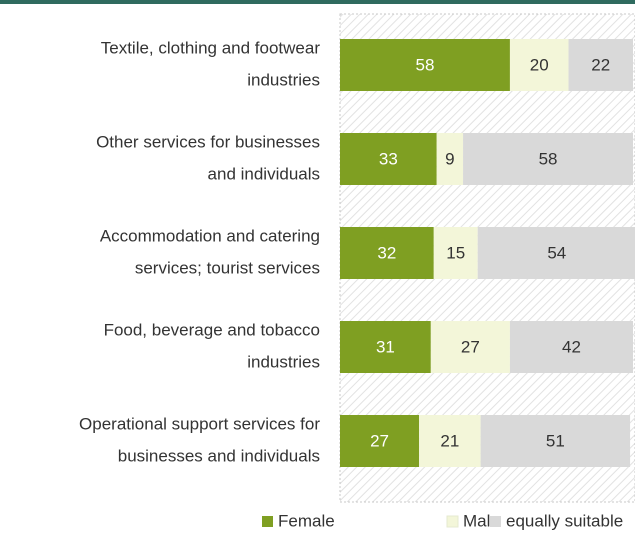 The width and height of the screenshot is (635, 535). I want to click on top-border, so click(317, 2).